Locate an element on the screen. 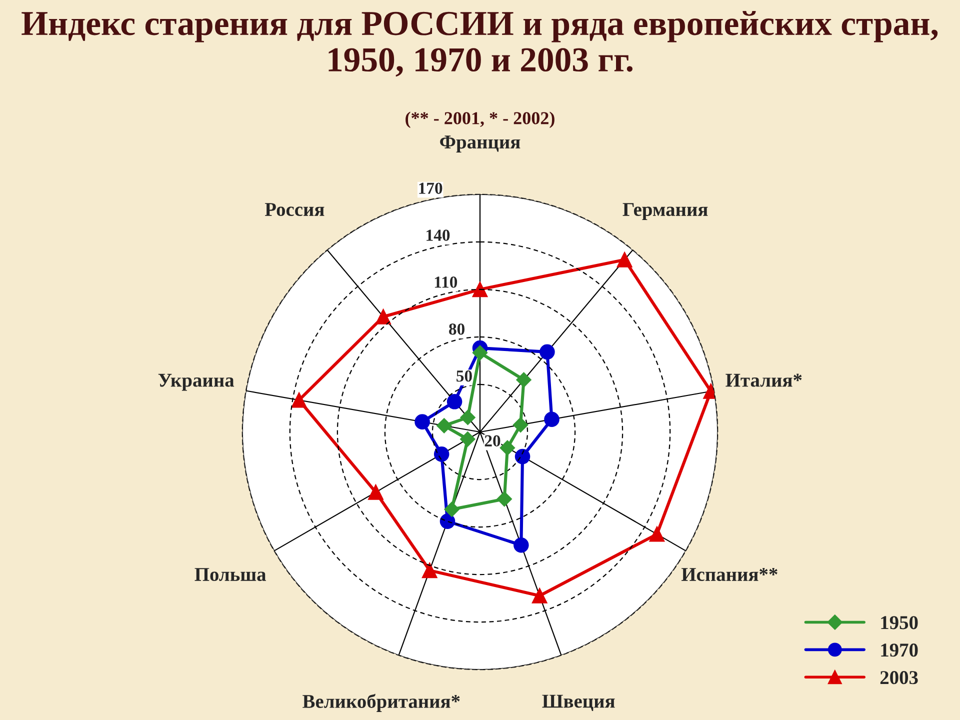 The image size is (960, 720). spoke-label: Польша is located at coordinates (230, 575).